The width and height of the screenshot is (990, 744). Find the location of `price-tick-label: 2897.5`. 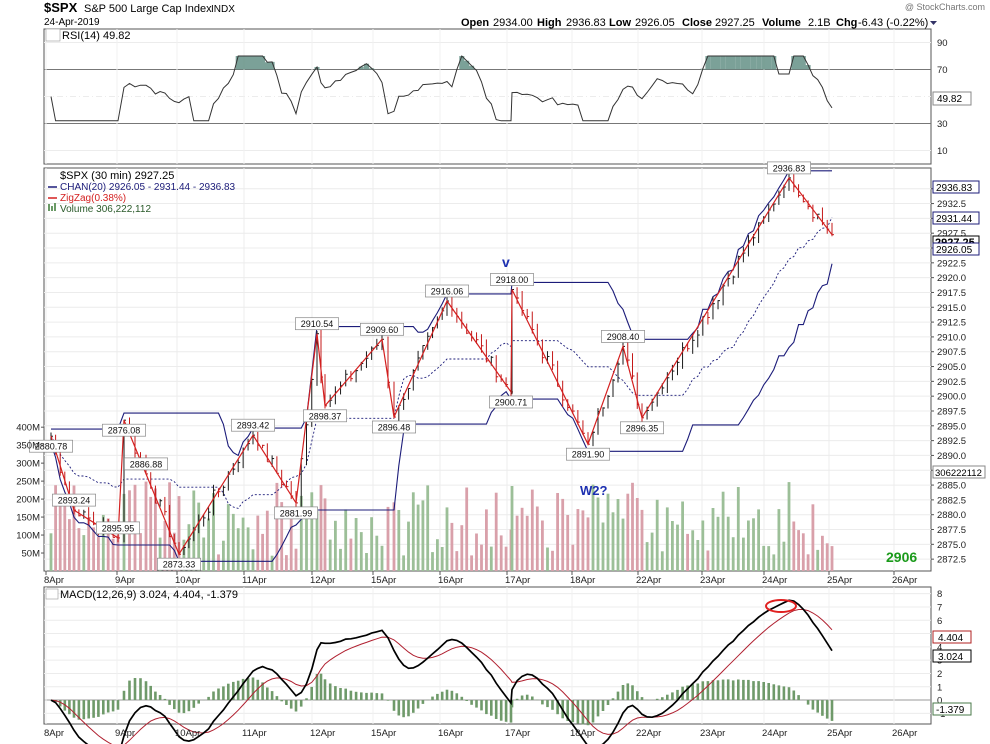

price-tick-label: 2897.5 is located at coordinates (951, 411).